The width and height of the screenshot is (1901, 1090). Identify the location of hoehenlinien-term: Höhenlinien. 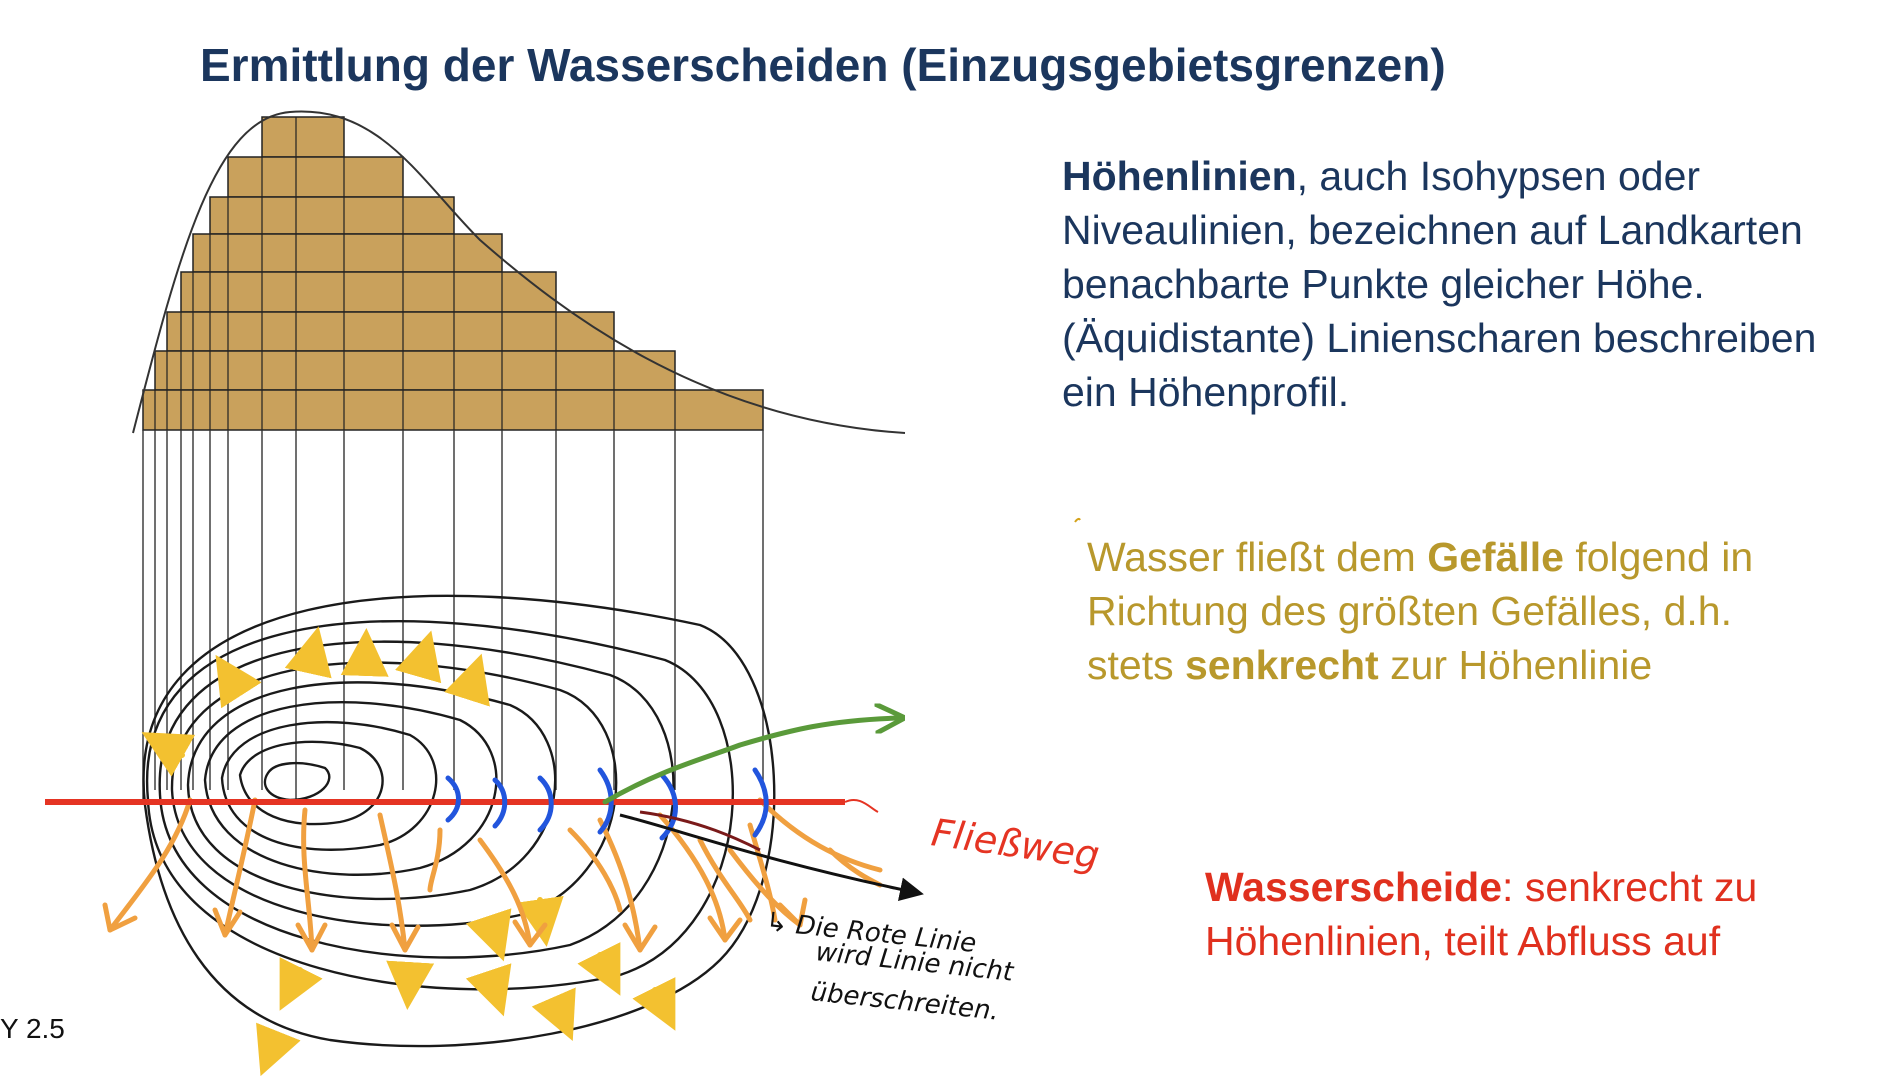
(1179, 176).